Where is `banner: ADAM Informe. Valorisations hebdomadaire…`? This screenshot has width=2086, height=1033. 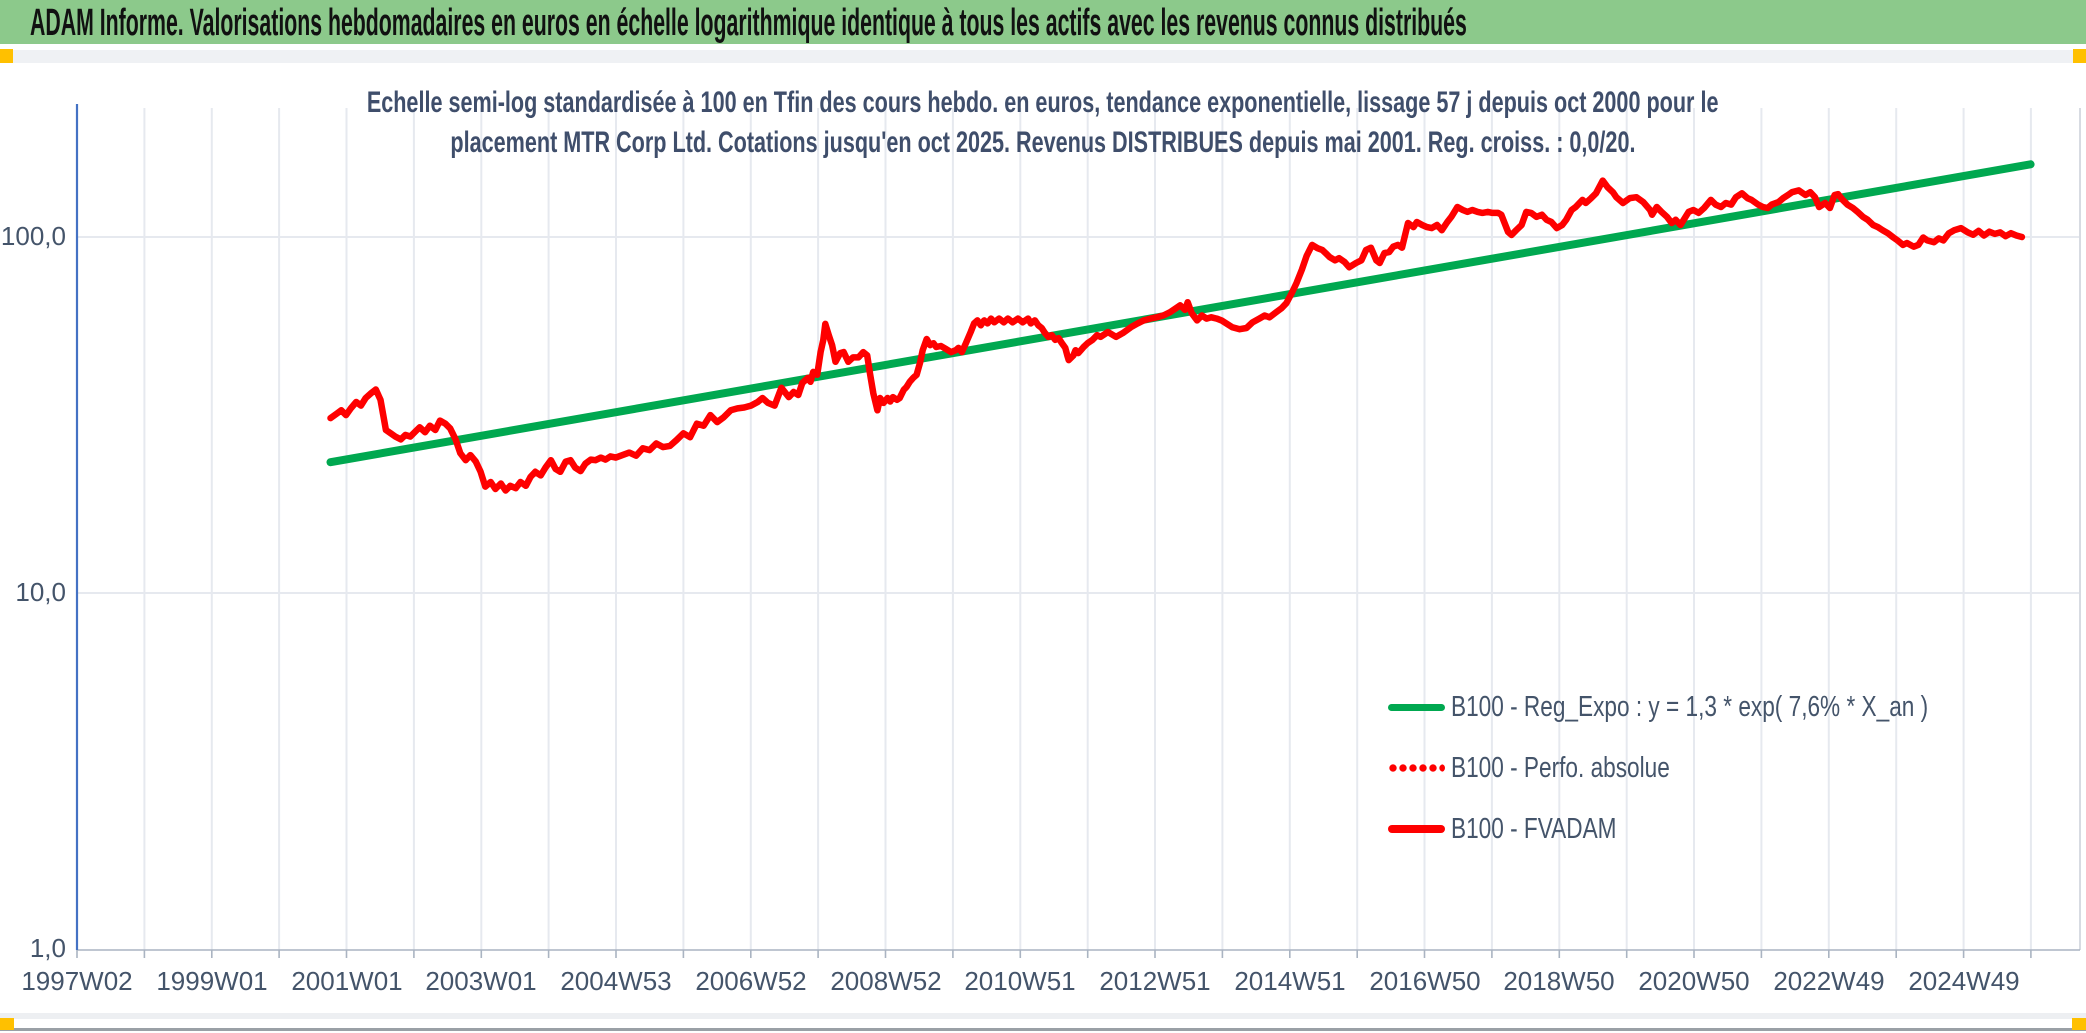
banner: ADAM Informe. Valorisations hebdomadaire… is located at coordinates (1043, 22).